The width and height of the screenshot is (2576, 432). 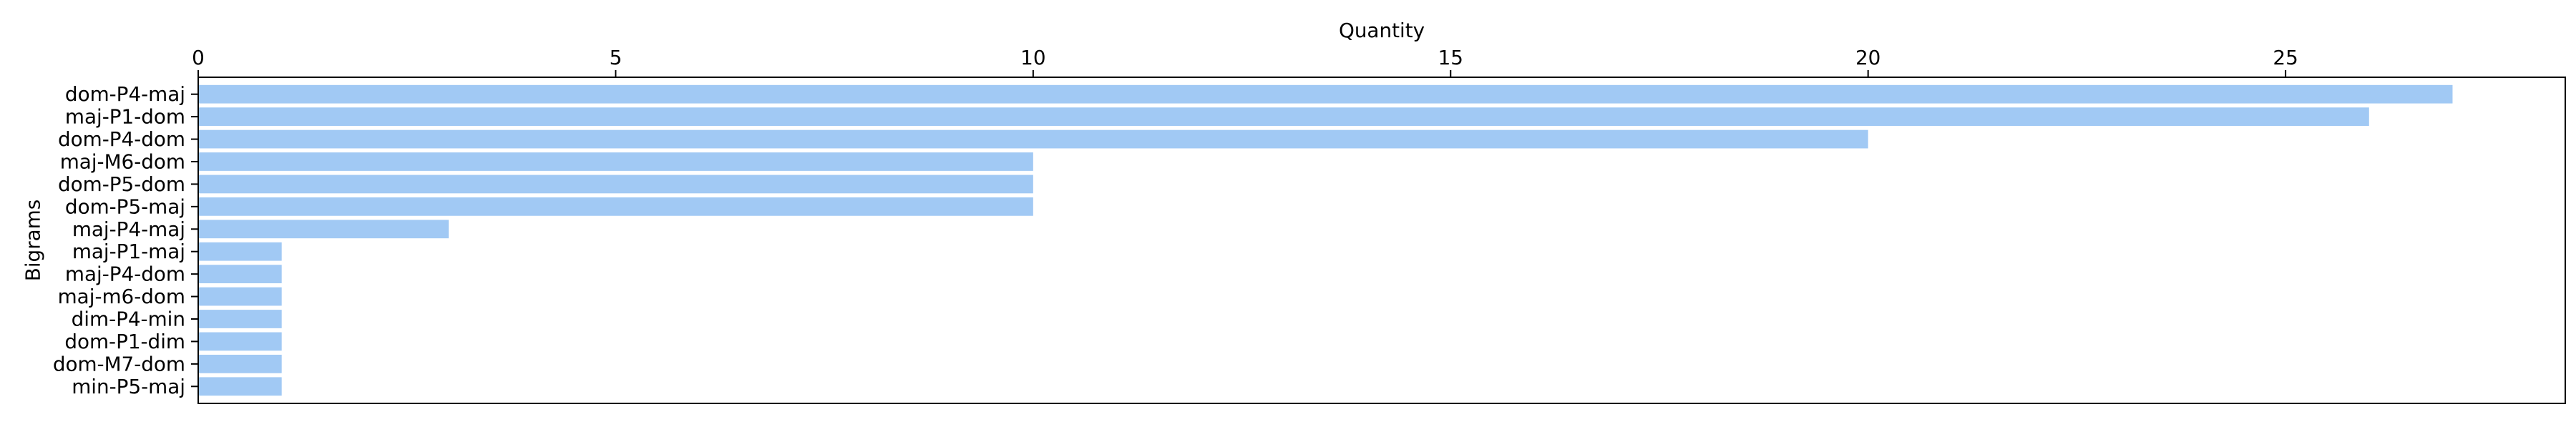 I want to click on bar-maj-P1-dom, so click(x=1283, y=117).